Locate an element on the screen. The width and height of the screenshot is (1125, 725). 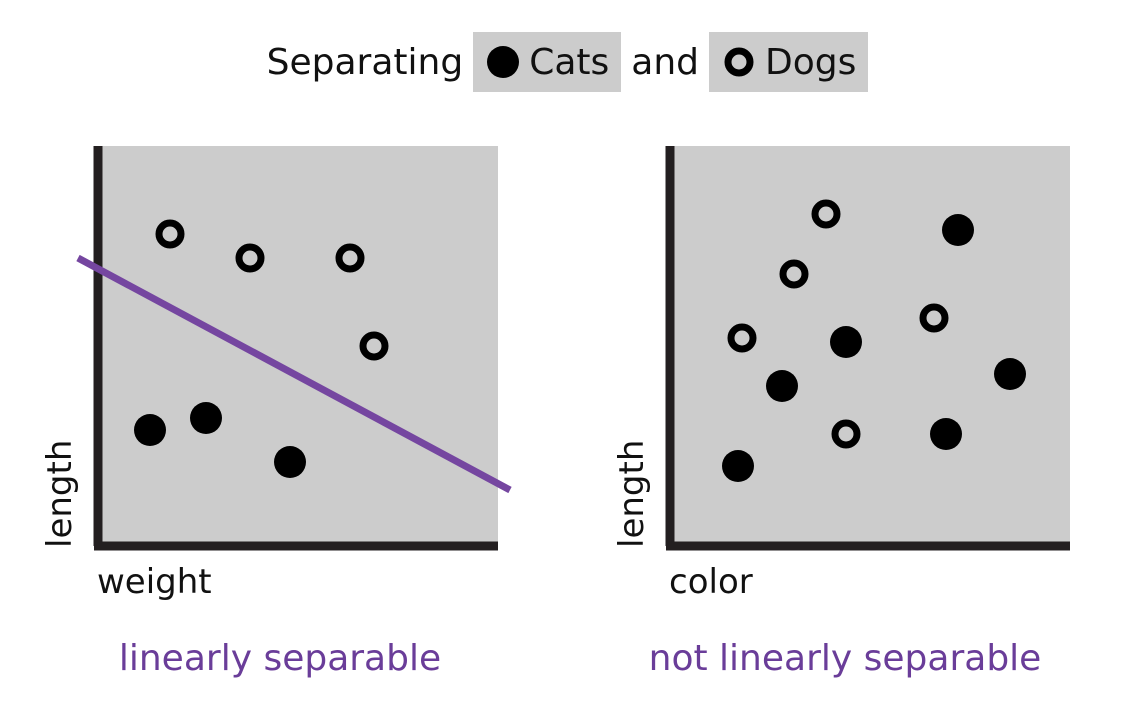
title-conjunction: and is located at coordinates (665, 62).